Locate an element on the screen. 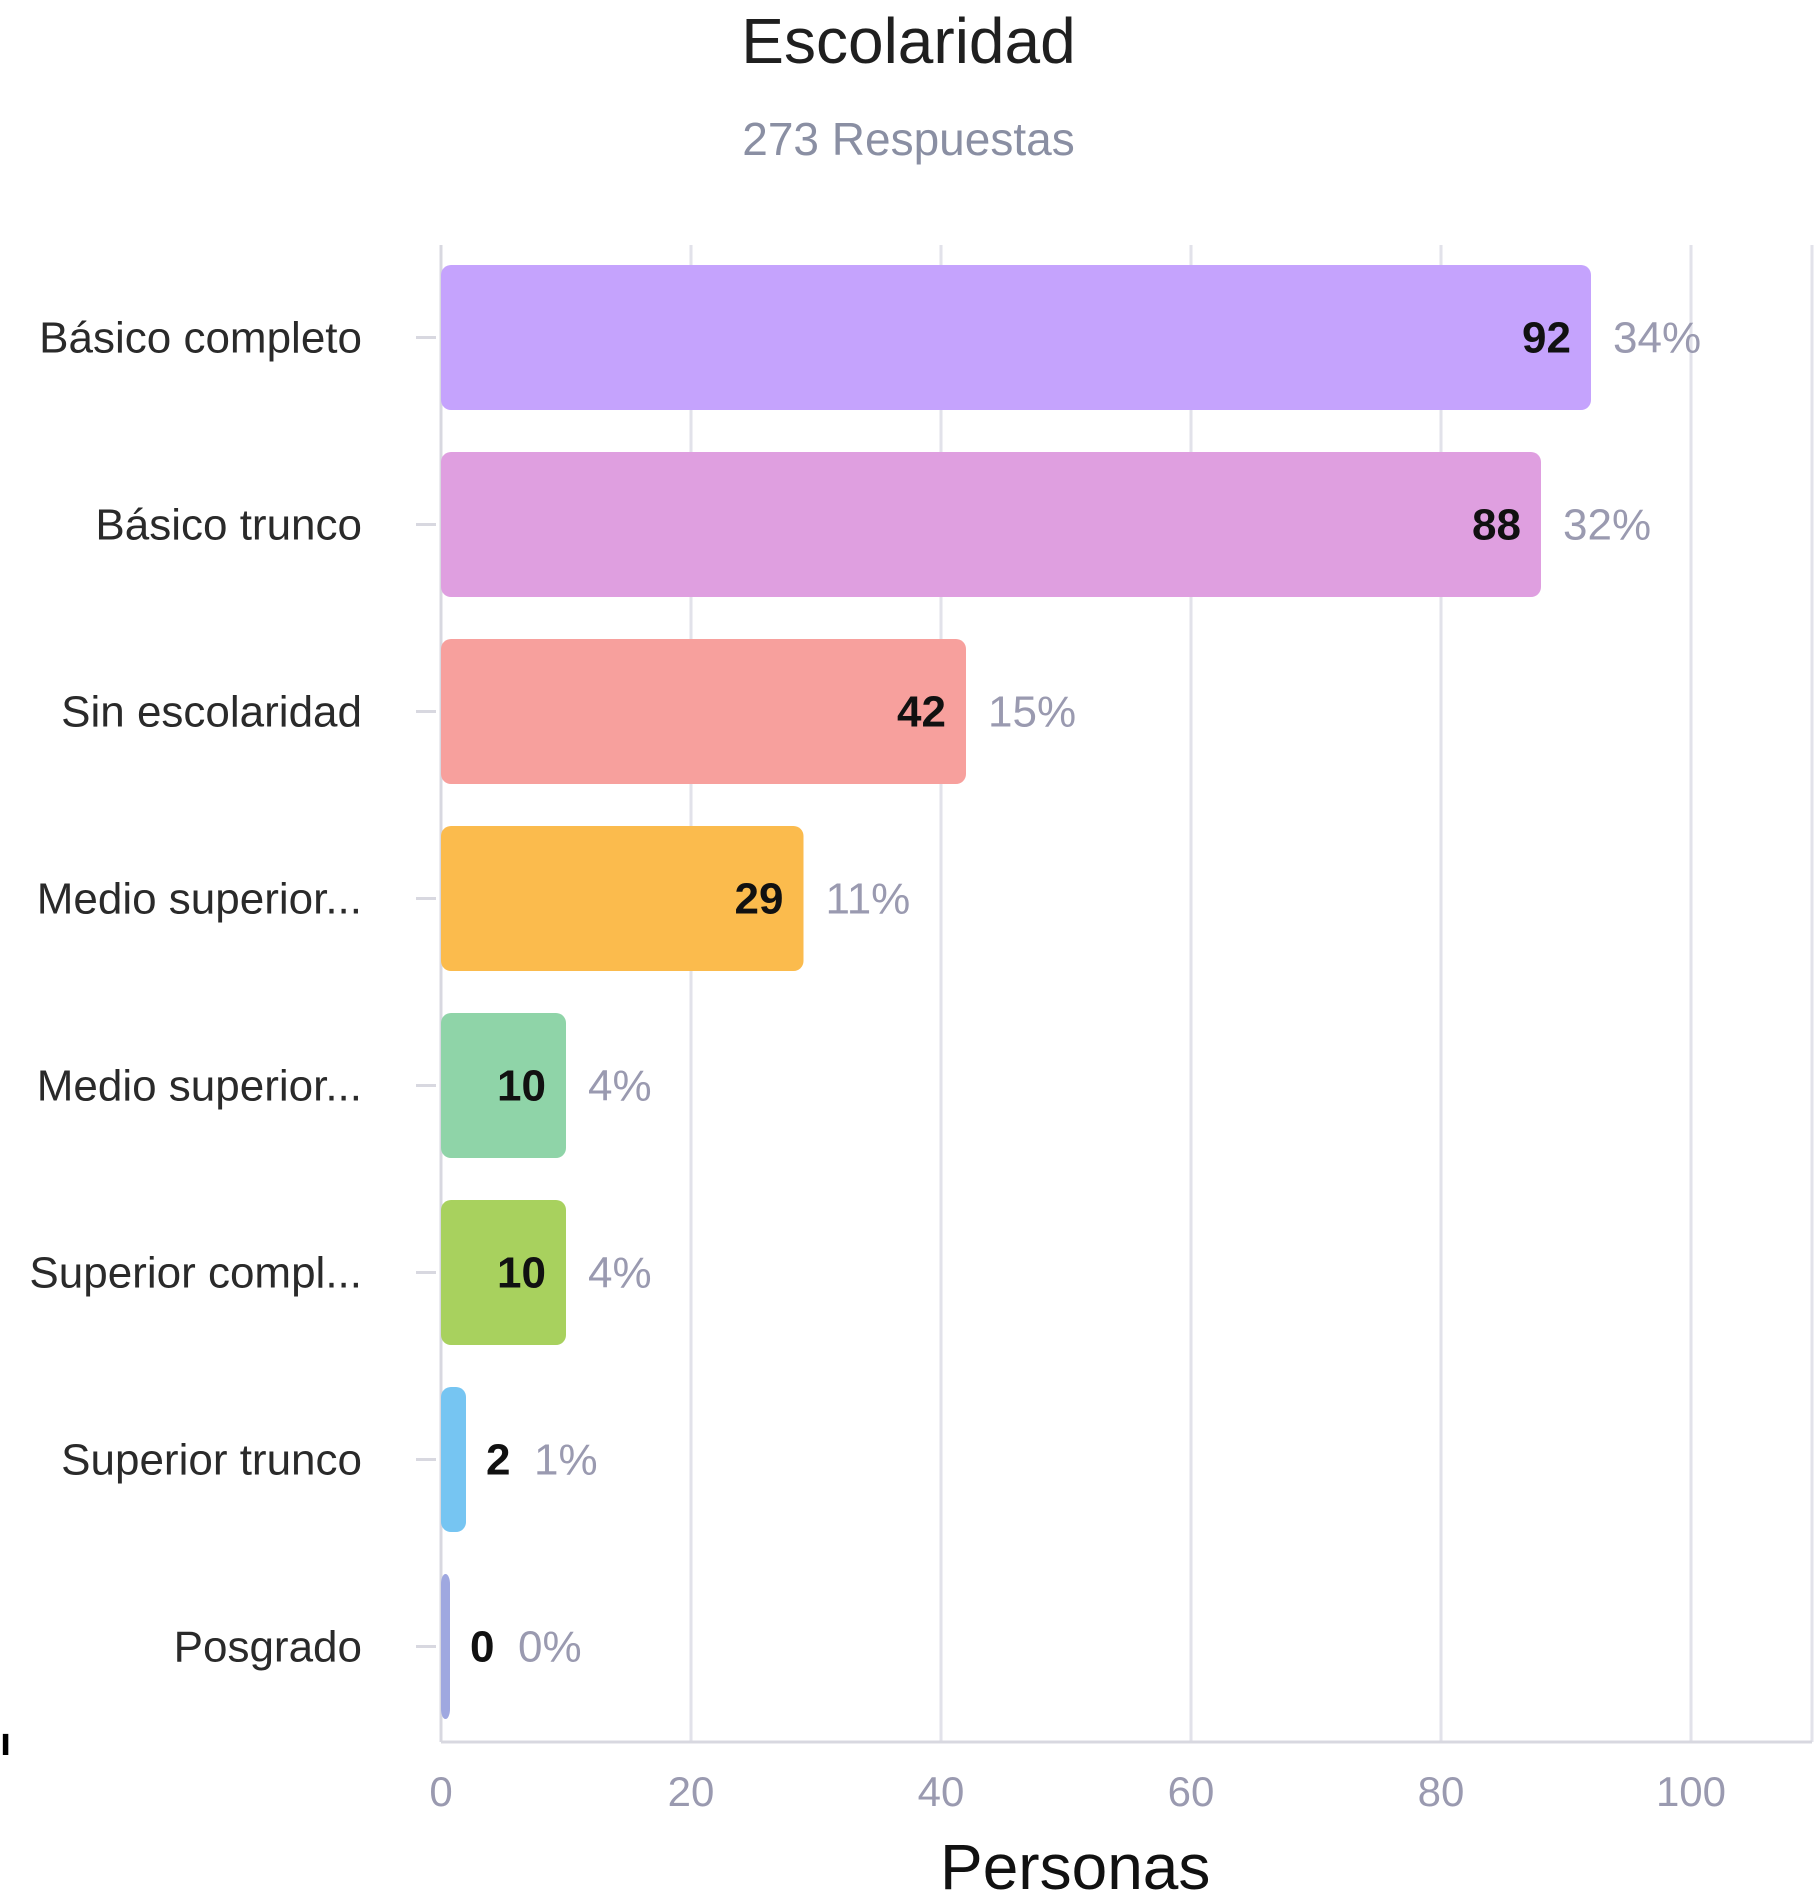 This screenshot has height=1904, width=1817. value-label-0: 92 is located at coordinates (1546, 338).